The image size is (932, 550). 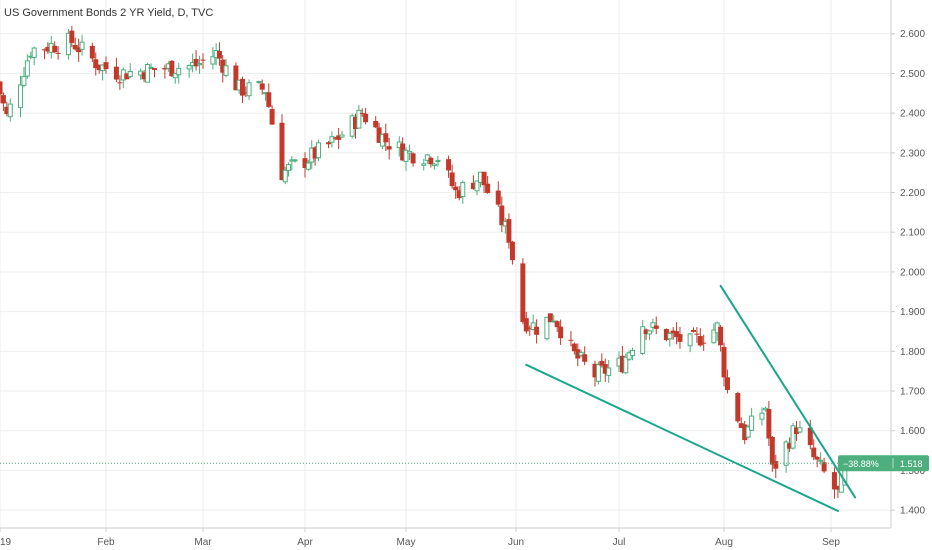 What do you see at coordinates (203, 542) in the screenshot?
I see `x-tick-label: Mar` at bounding box center [203, 542].